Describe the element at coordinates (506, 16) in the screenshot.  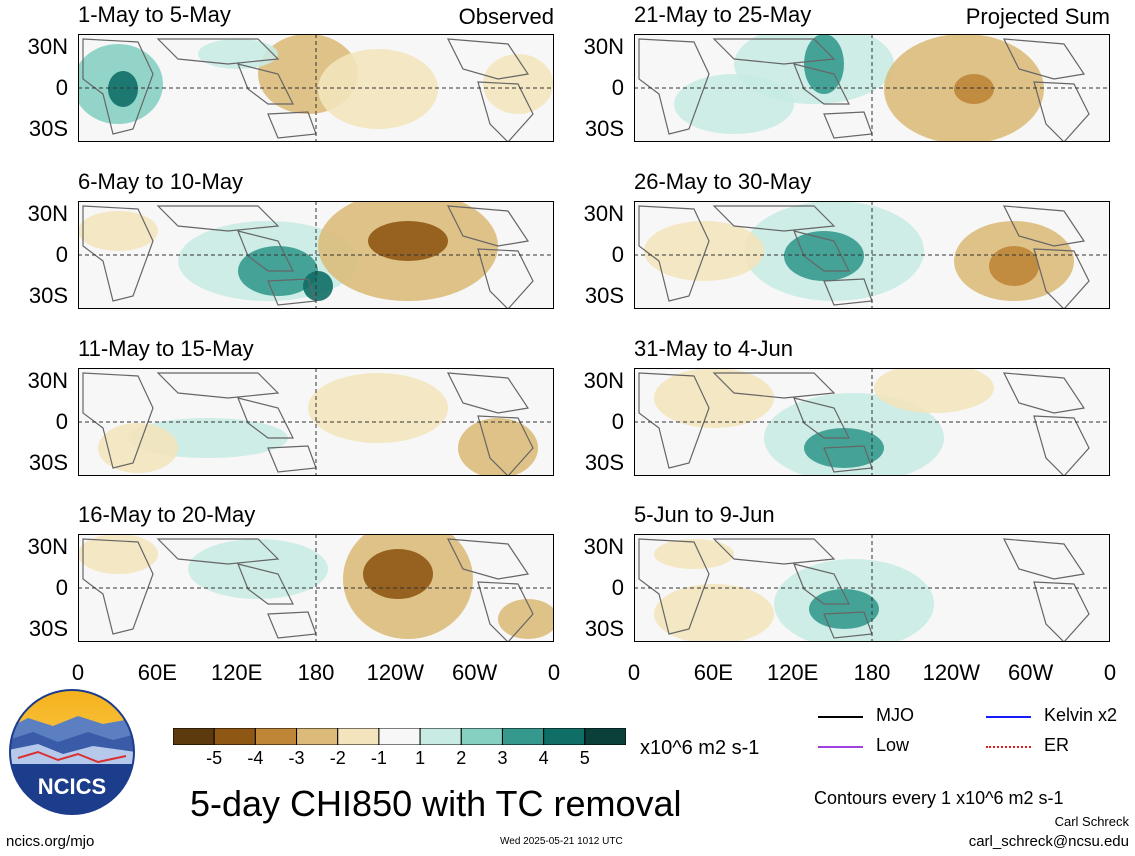
I see `panel-tag: Observed` at that location.